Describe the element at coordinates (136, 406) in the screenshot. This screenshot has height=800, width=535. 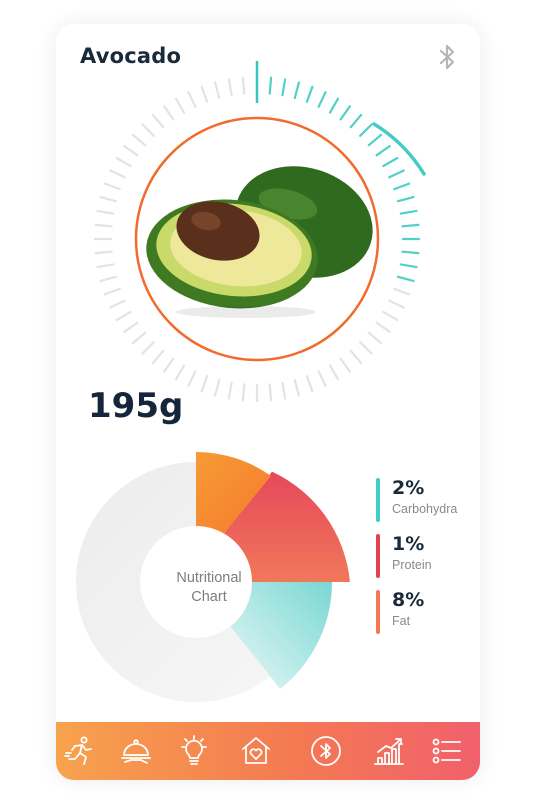
I see `weight-readout: 195g` at that location.